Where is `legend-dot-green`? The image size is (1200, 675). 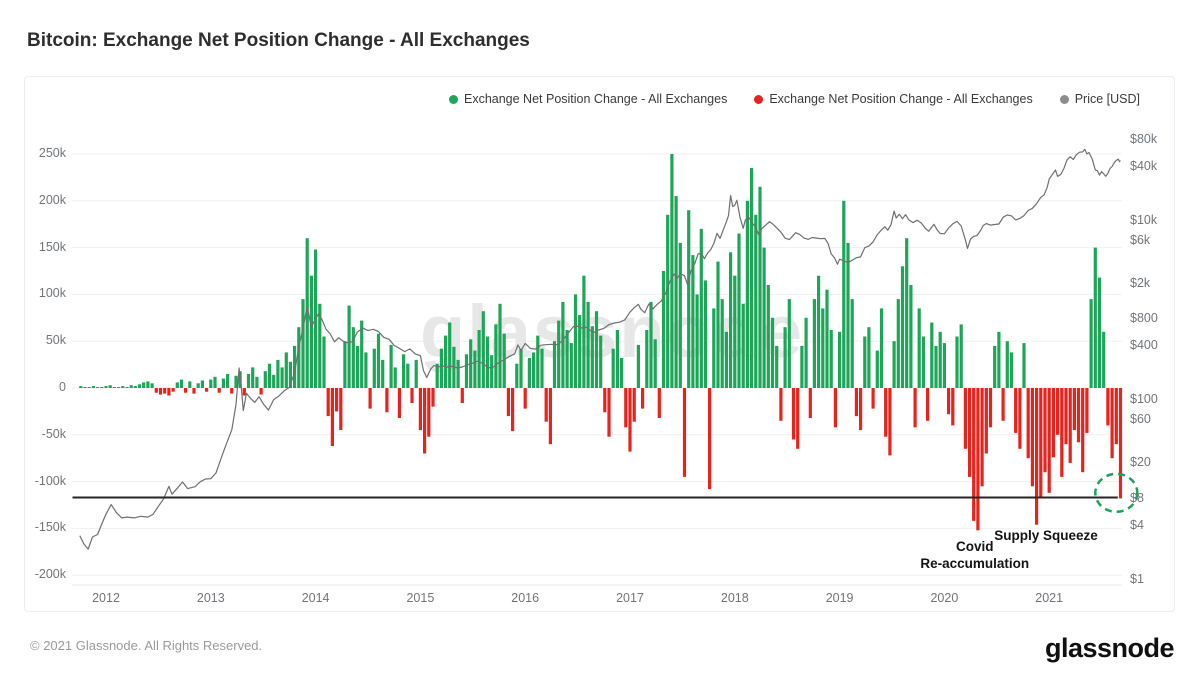 legend-dot-green is located at coordinates (453, 99).